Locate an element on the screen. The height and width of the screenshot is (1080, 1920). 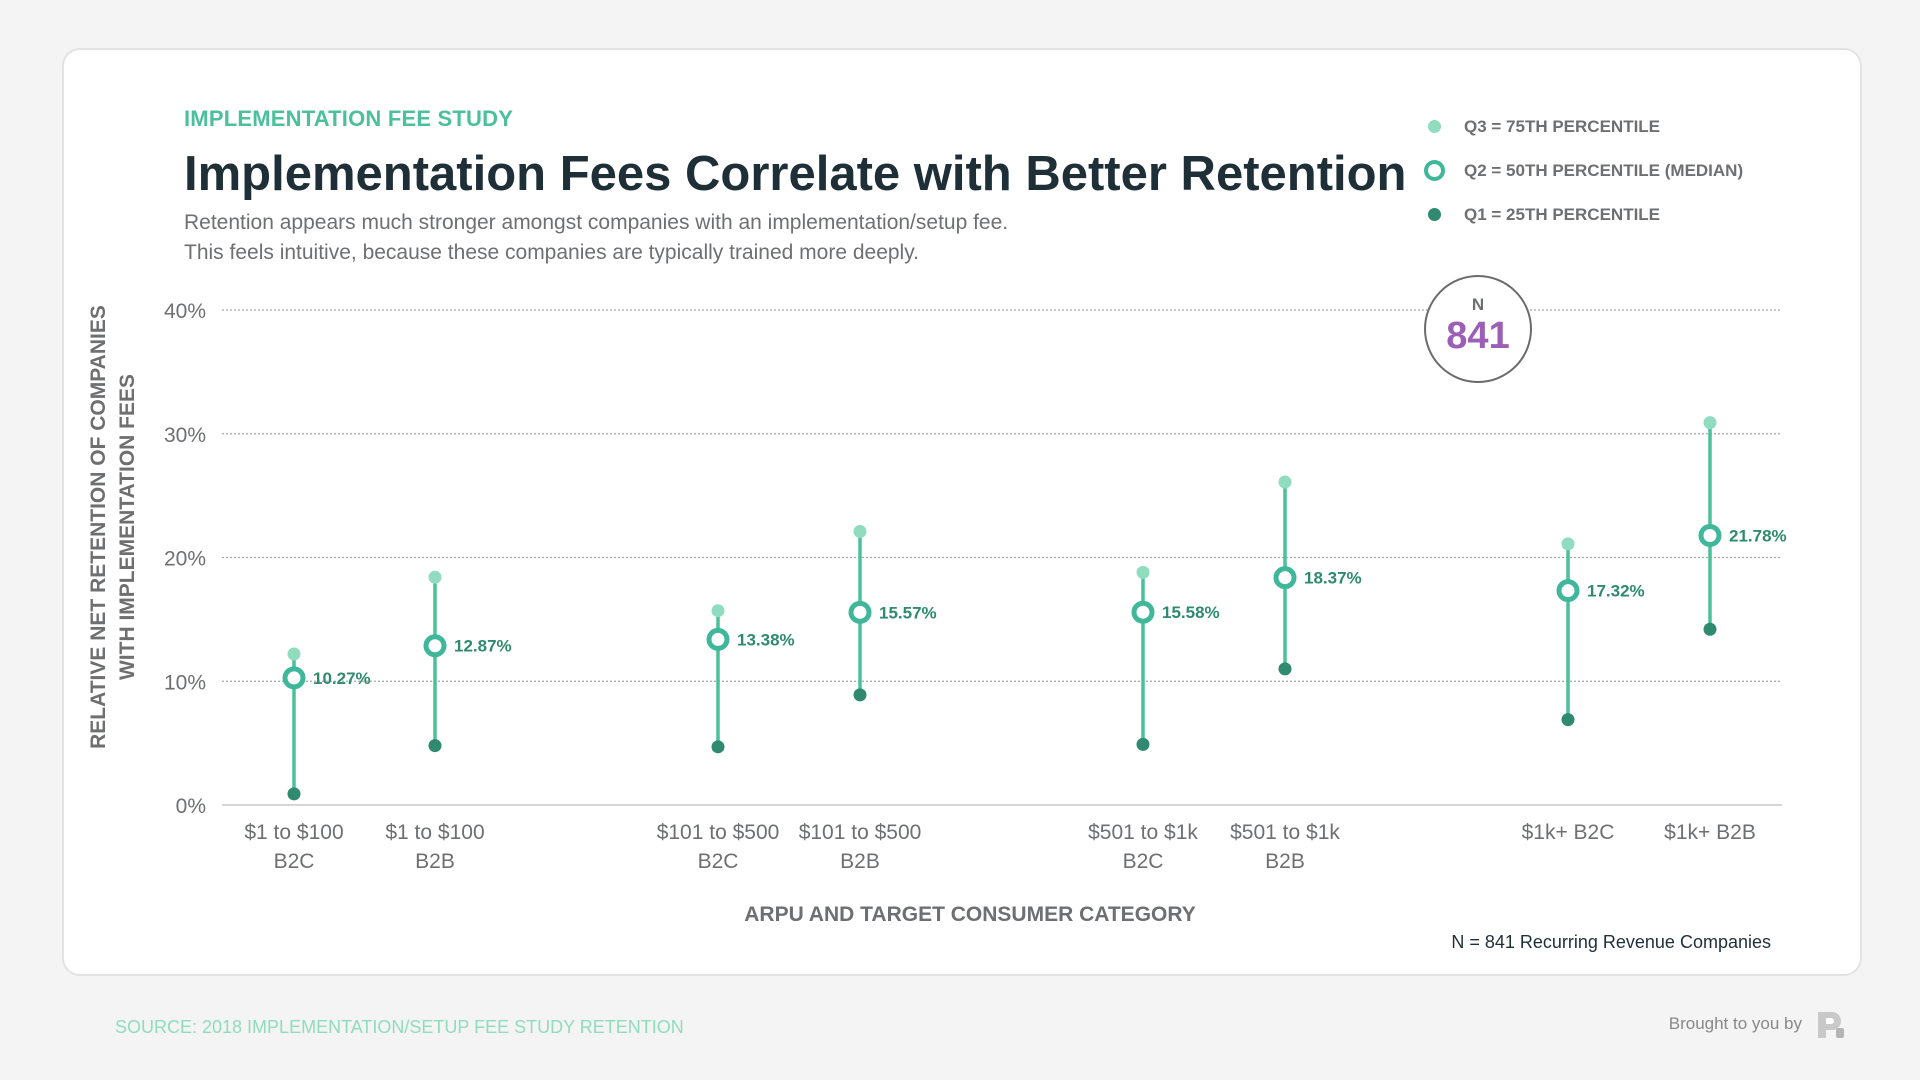
y-tick-label: 20% is located at coordinates (185, 559).